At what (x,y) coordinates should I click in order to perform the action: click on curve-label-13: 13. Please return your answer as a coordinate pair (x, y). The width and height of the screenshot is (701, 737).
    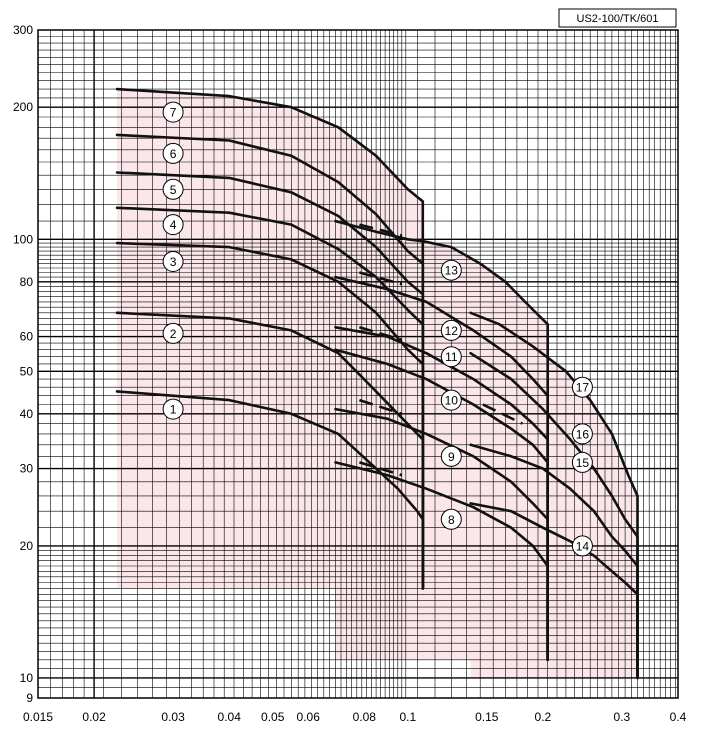
    Looking at the image, I should click on (451, 270).